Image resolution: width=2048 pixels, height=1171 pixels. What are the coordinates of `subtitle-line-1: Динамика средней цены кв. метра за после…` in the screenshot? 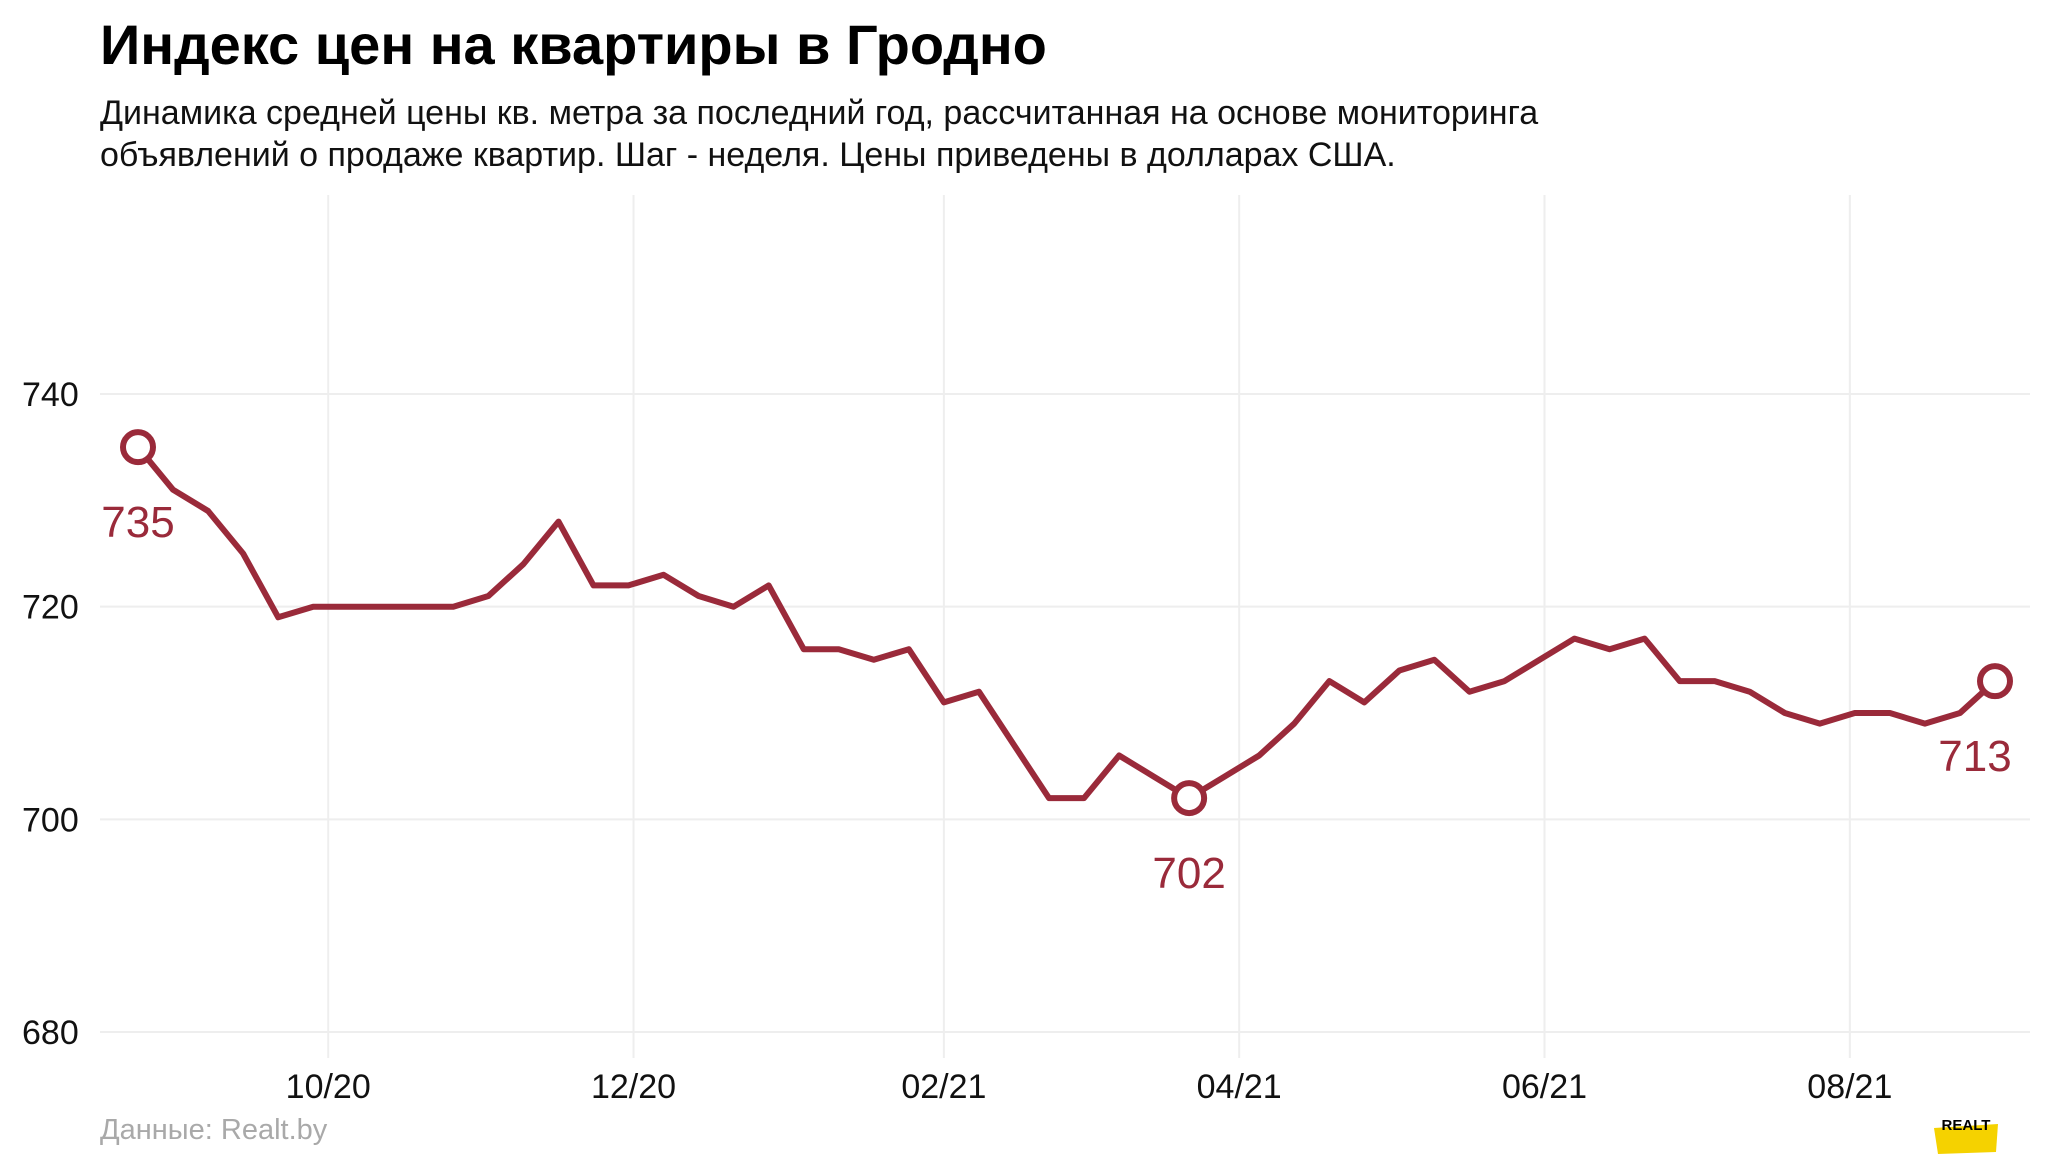 It's located at (819, 113).